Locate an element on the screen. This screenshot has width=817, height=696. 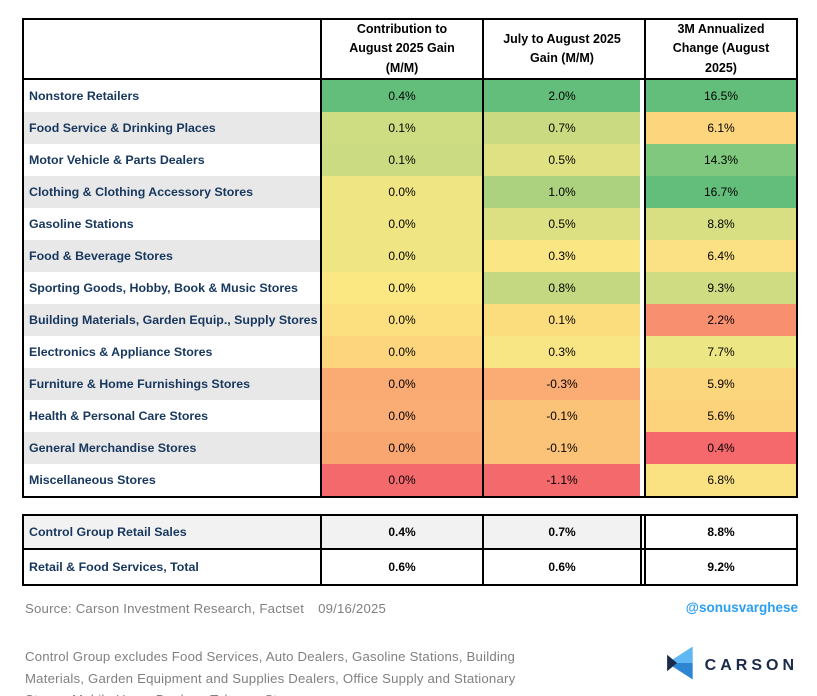
row-label: Food & Beverage Stores is located at coordinates (172, 256).